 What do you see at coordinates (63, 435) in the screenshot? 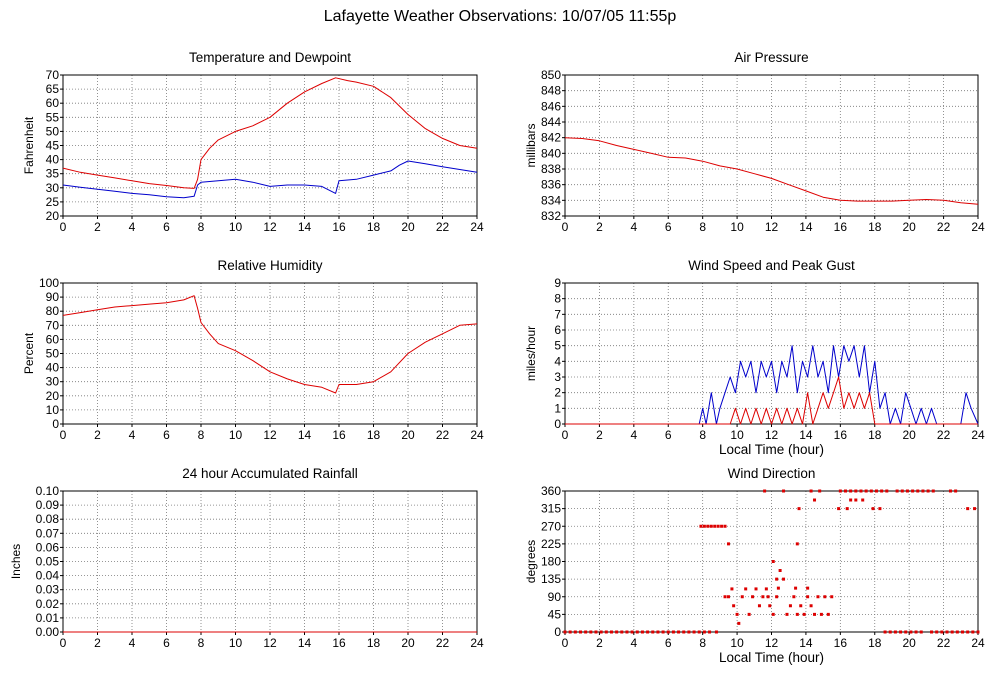
I see `x-tick-label: 0` at bounding box center [63, 435].